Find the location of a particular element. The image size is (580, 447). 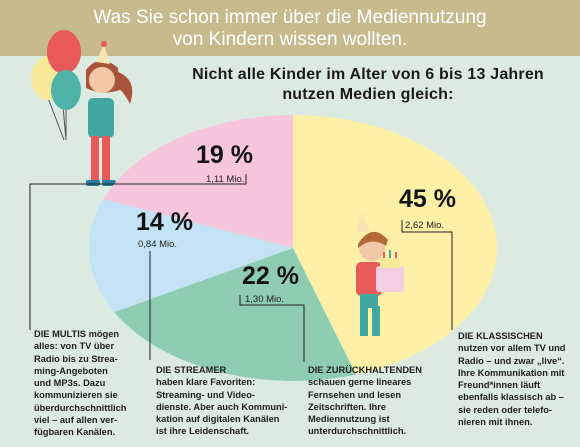

label-klassischen-percent: 45 % is located at coordinates (427, 199).